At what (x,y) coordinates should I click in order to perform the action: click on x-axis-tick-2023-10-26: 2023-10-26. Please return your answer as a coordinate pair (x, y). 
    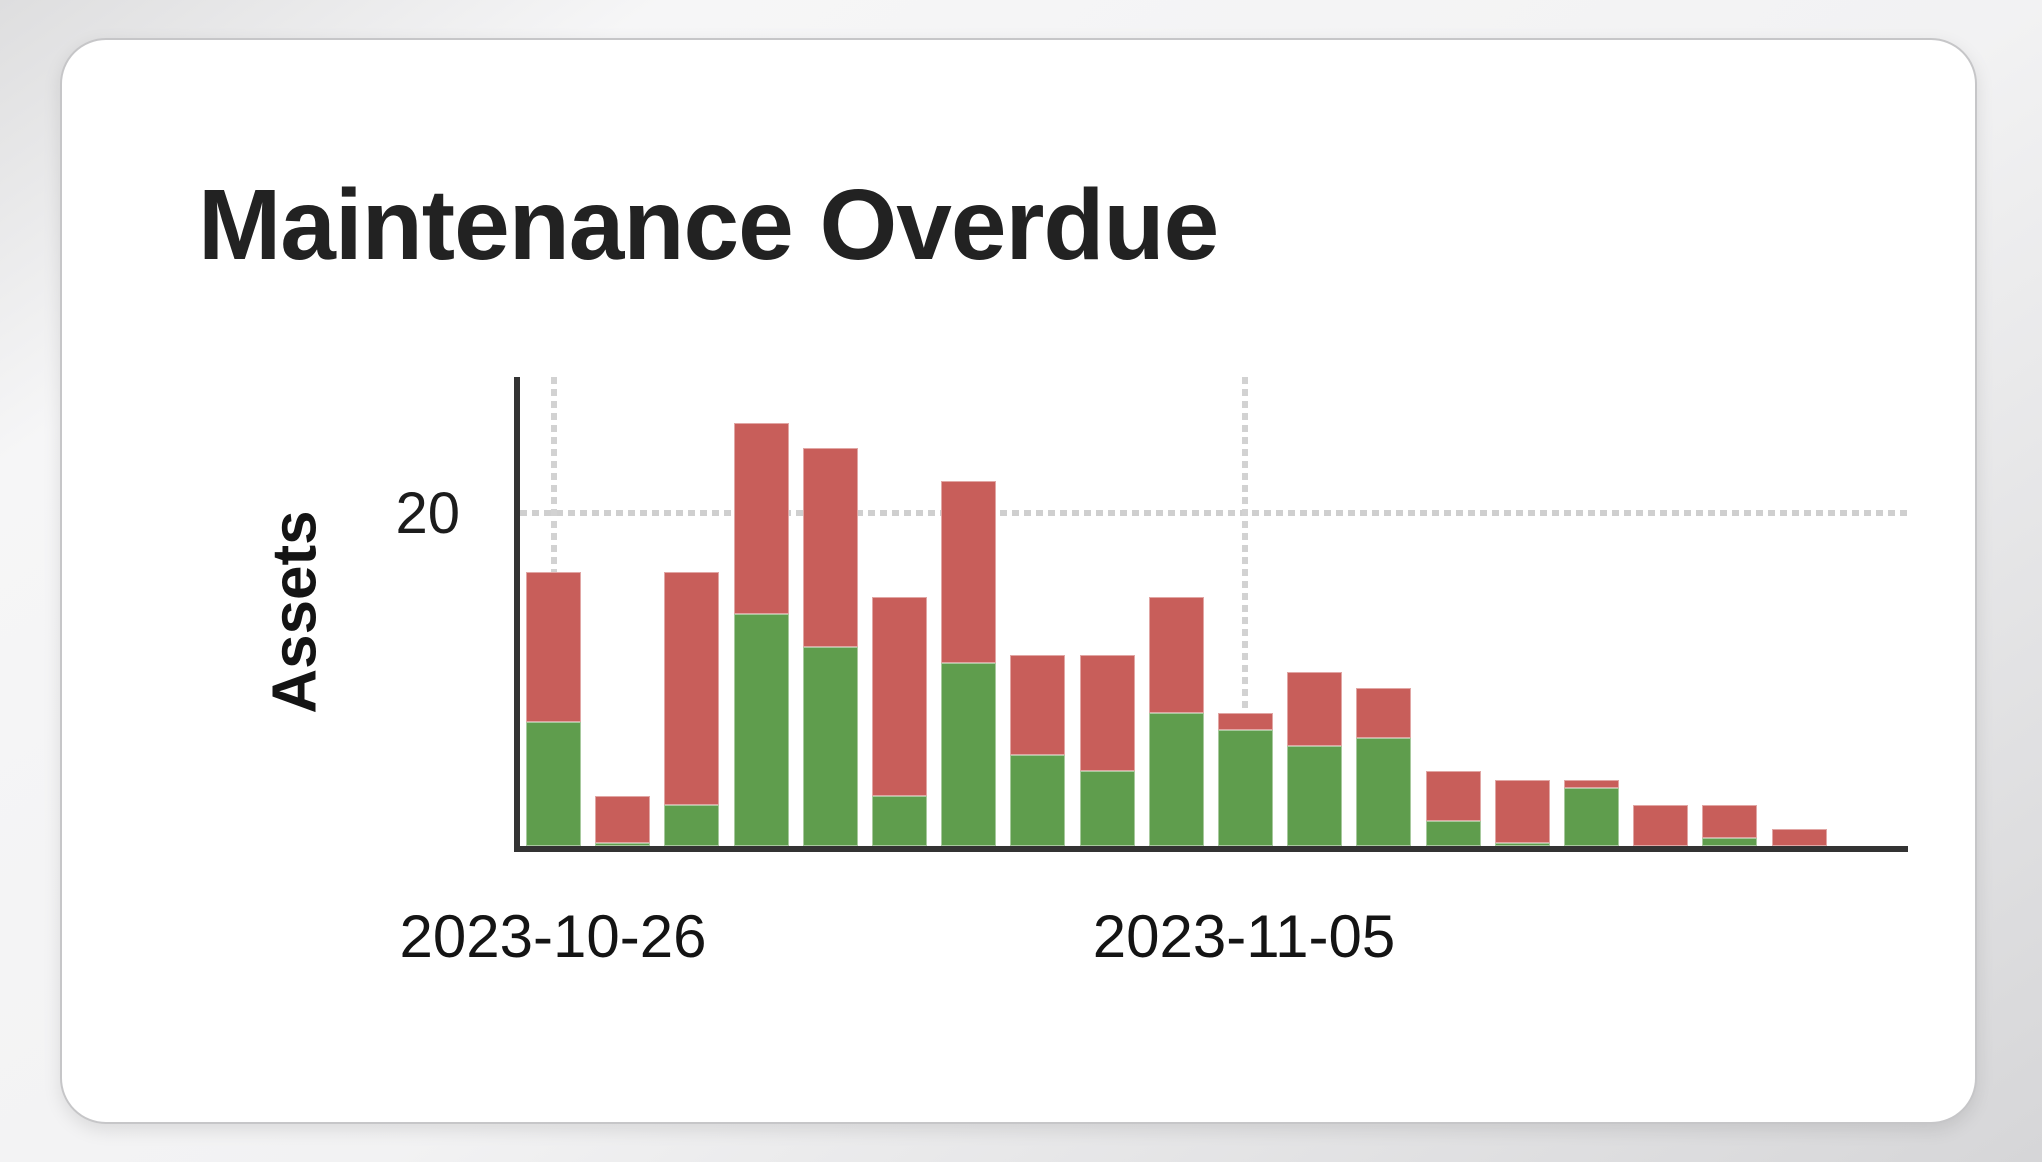
    Looking at the image, I should click on (553, 936).